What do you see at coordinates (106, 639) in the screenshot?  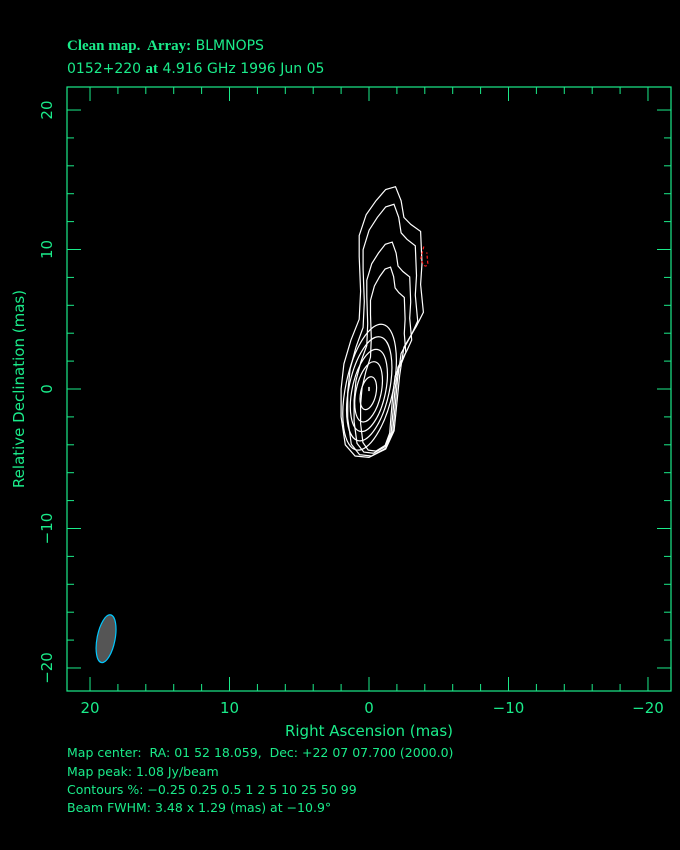 I see `beam-ellipse` at bounding box center [106, 639].